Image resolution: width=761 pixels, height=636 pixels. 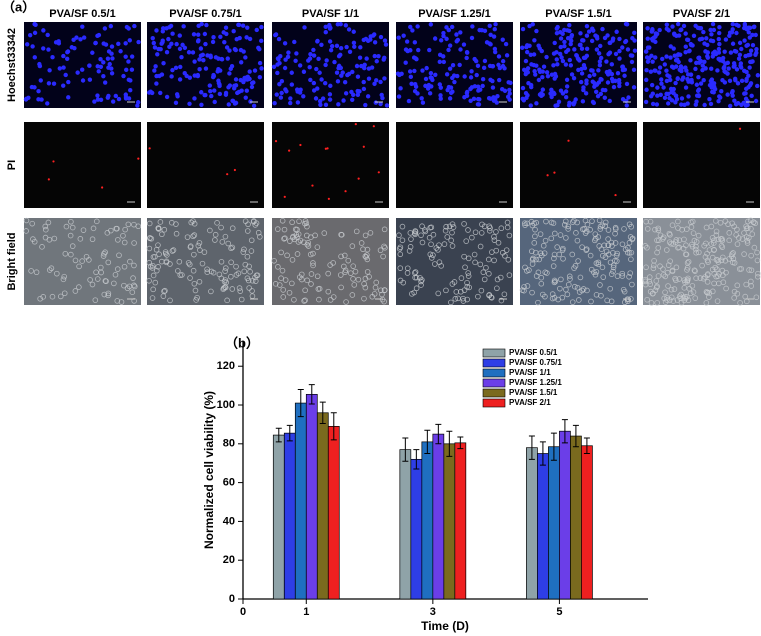 What do you see at coordinates (229, 483) in the screenshot?
I see `y-tick-label: 60` at bounding box center [229, 483].